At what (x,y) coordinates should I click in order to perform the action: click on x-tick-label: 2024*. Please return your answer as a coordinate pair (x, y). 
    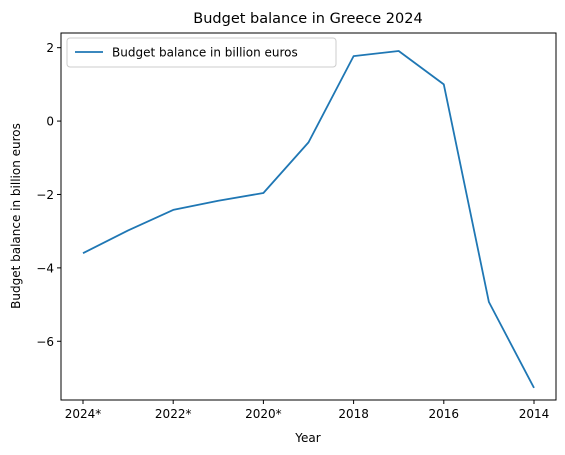
    Looking at the image, I should click on (83, 414).